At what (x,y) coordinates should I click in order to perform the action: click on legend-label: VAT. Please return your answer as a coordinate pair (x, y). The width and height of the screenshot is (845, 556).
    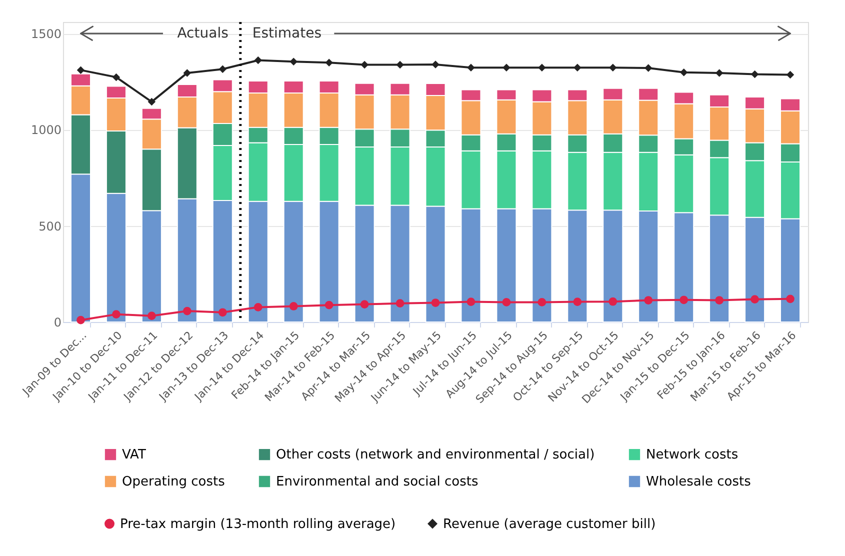
    Looking at the image, I should click on (134, 455).